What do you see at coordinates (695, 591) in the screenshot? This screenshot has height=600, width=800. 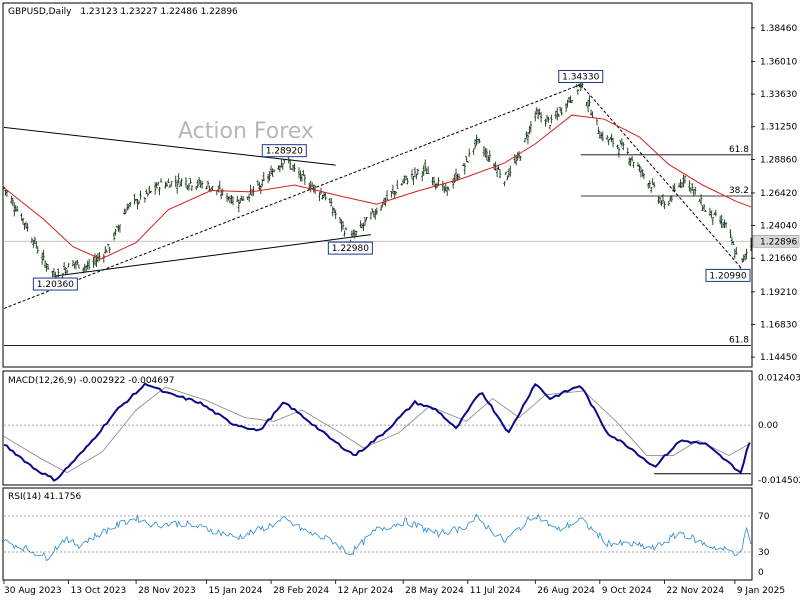 I see `time-axis-label: 22 Nov 2024` at bounding box center [695, 591].